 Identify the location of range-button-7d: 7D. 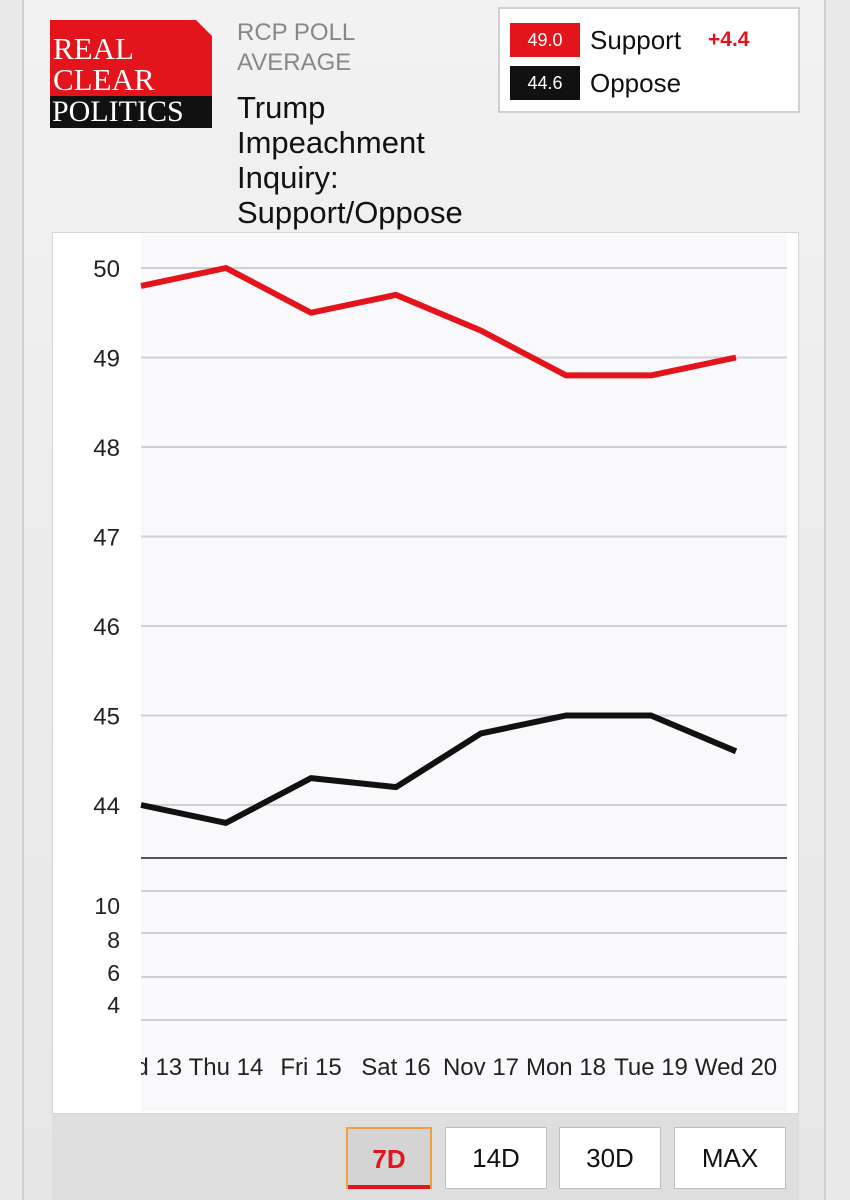
(389, 1158).